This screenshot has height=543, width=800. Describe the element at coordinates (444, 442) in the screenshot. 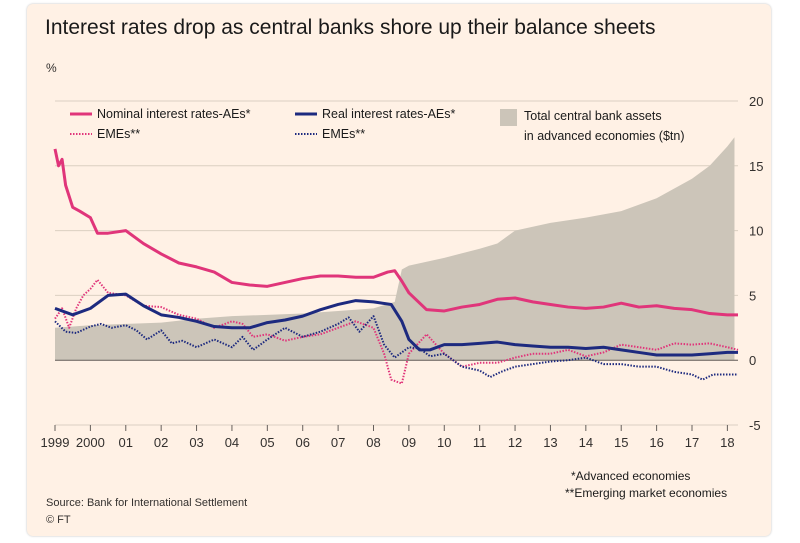

I see `x-tick-label: 10` at that location.